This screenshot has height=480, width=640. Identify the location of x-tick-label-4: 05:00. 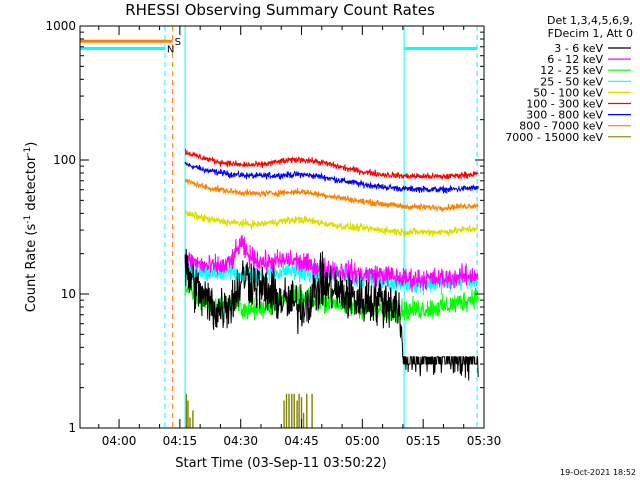
(362, 441).